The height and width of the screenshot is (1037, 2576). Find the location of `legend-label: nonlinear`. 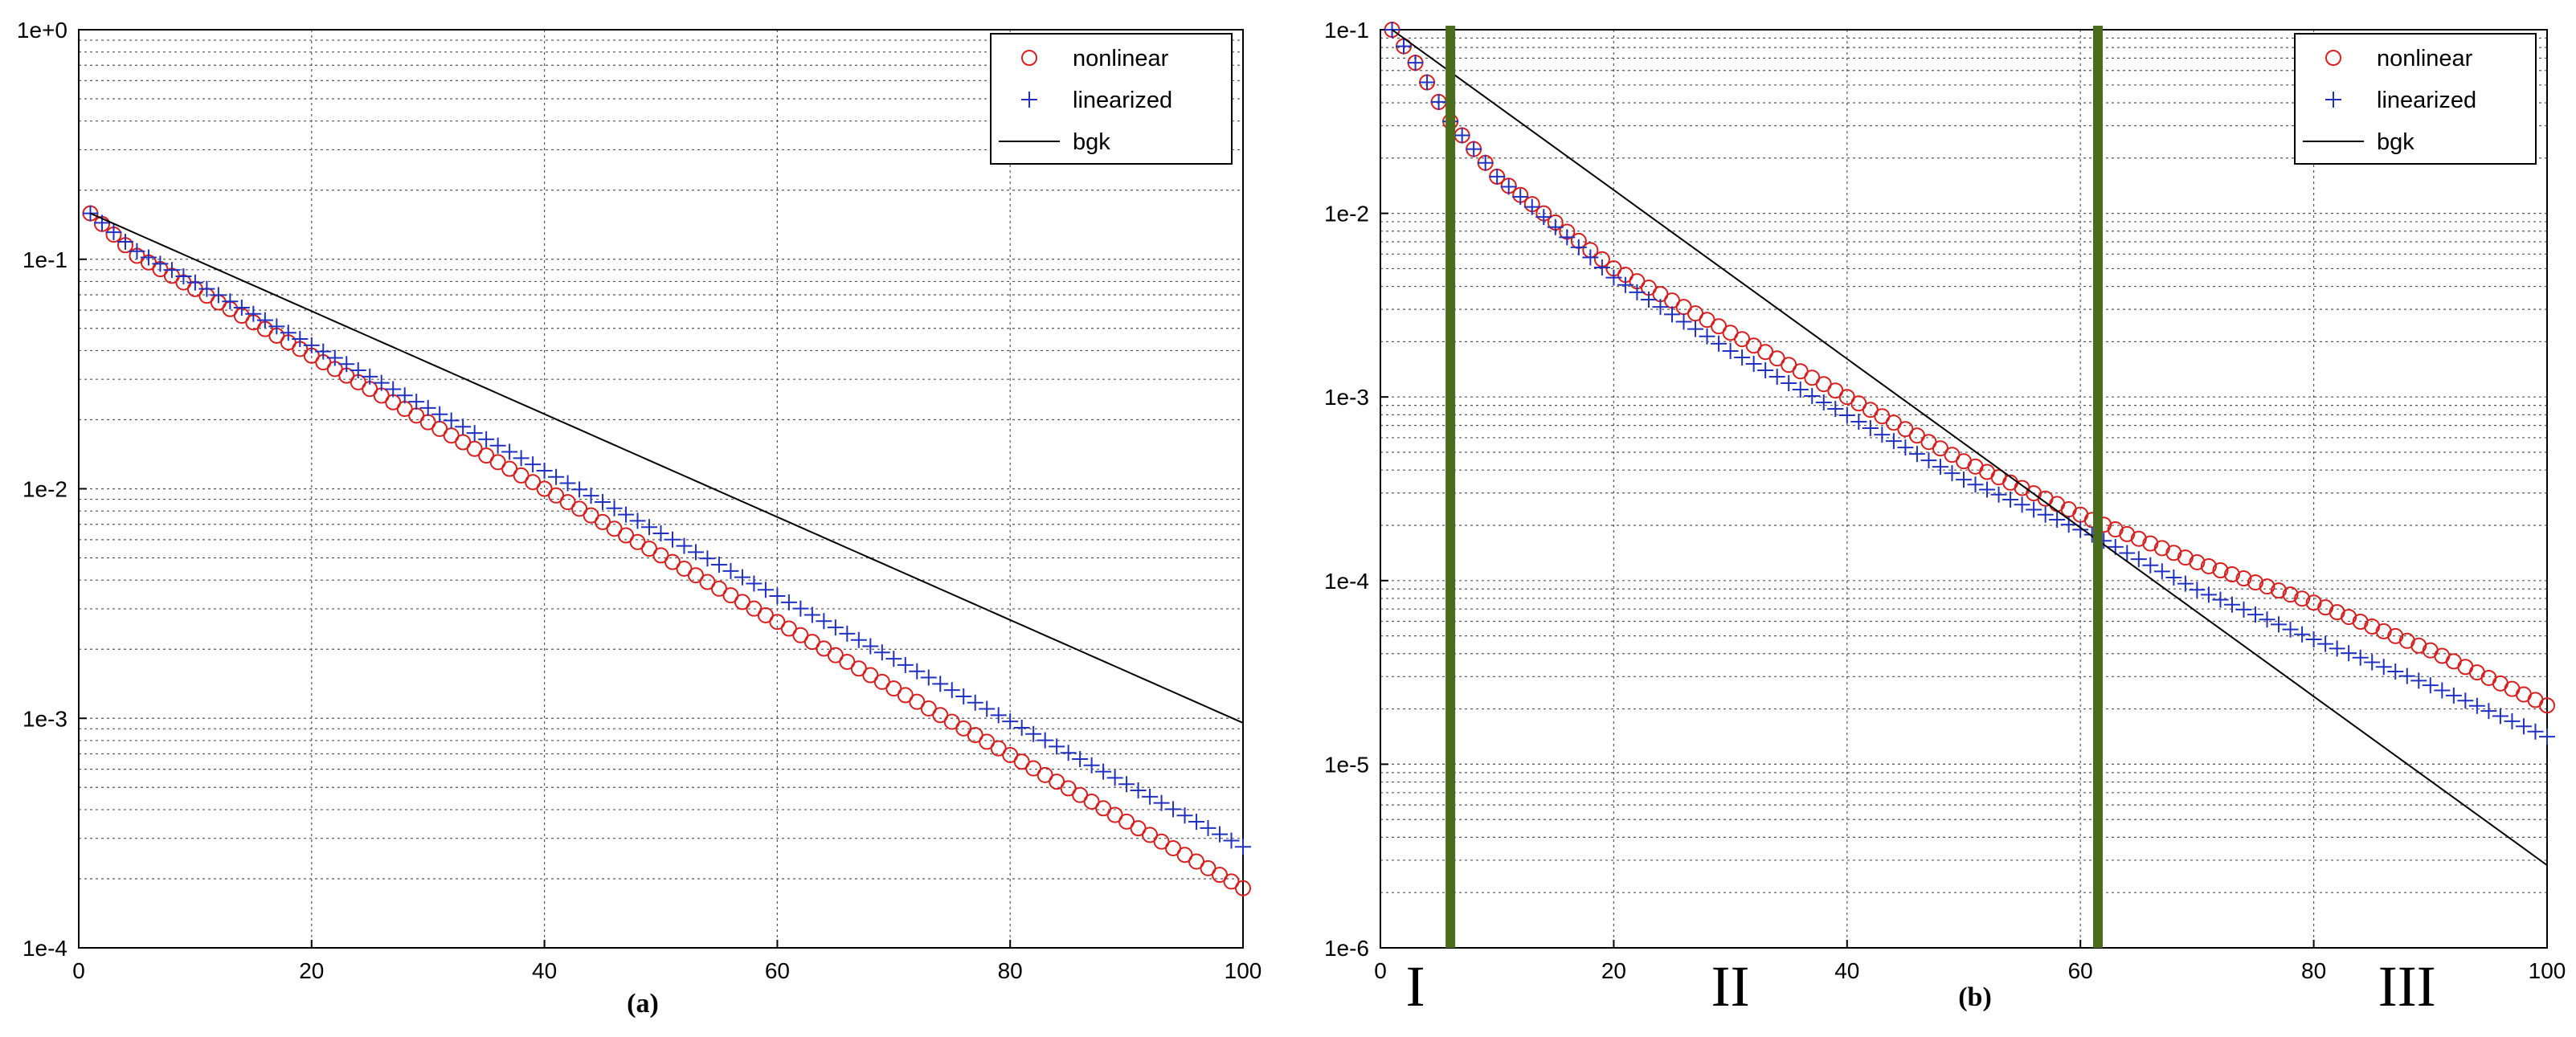

legend-label: nonlinear is located at coordinates (2425, 59).